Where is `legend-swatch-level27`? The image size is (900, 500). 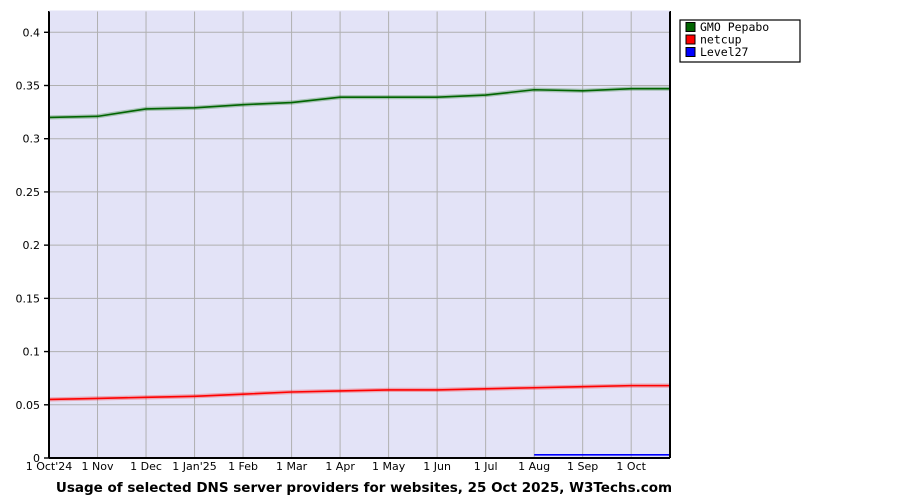
legend-swatch-level27 is located at coordinates (690, 52).